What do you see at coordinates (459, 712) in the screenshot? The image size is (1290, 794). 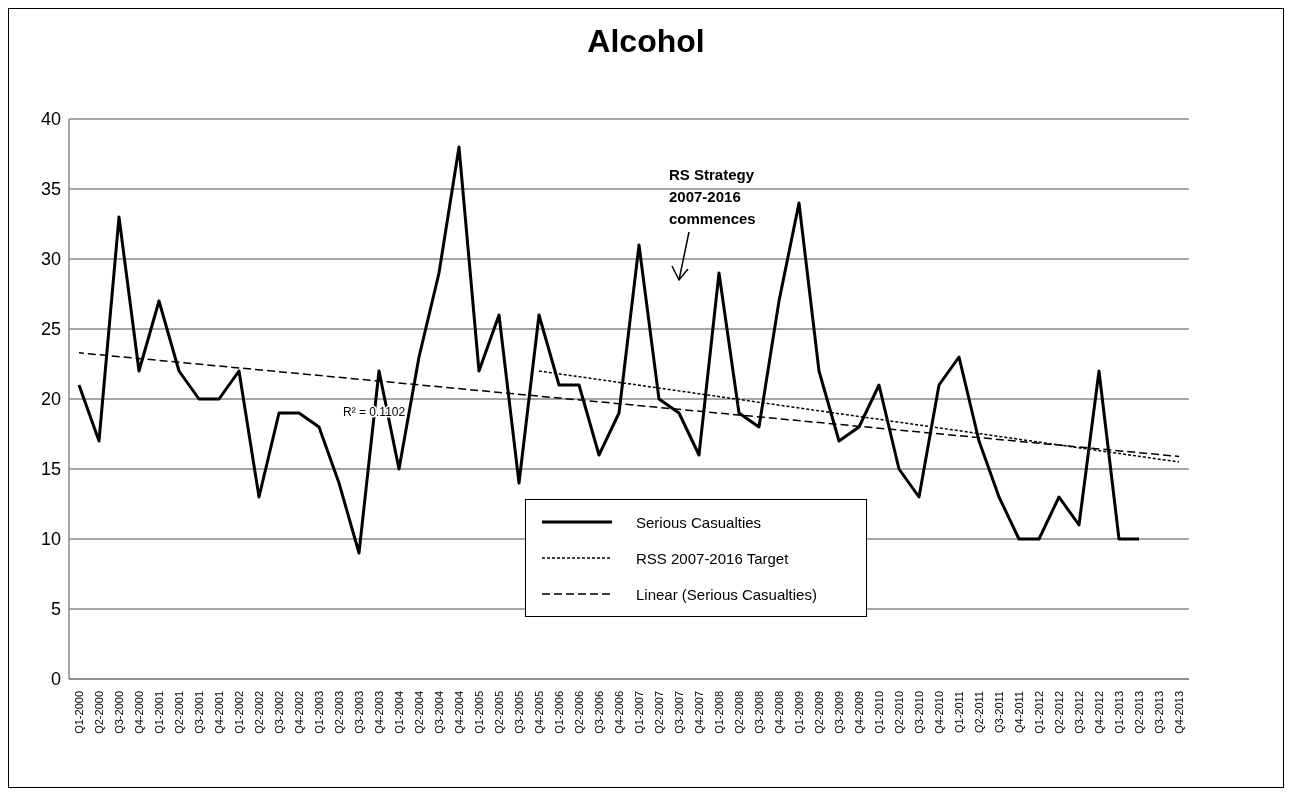 I see `x-tick-label: Q4-2004` at bounding box center [459, 712].